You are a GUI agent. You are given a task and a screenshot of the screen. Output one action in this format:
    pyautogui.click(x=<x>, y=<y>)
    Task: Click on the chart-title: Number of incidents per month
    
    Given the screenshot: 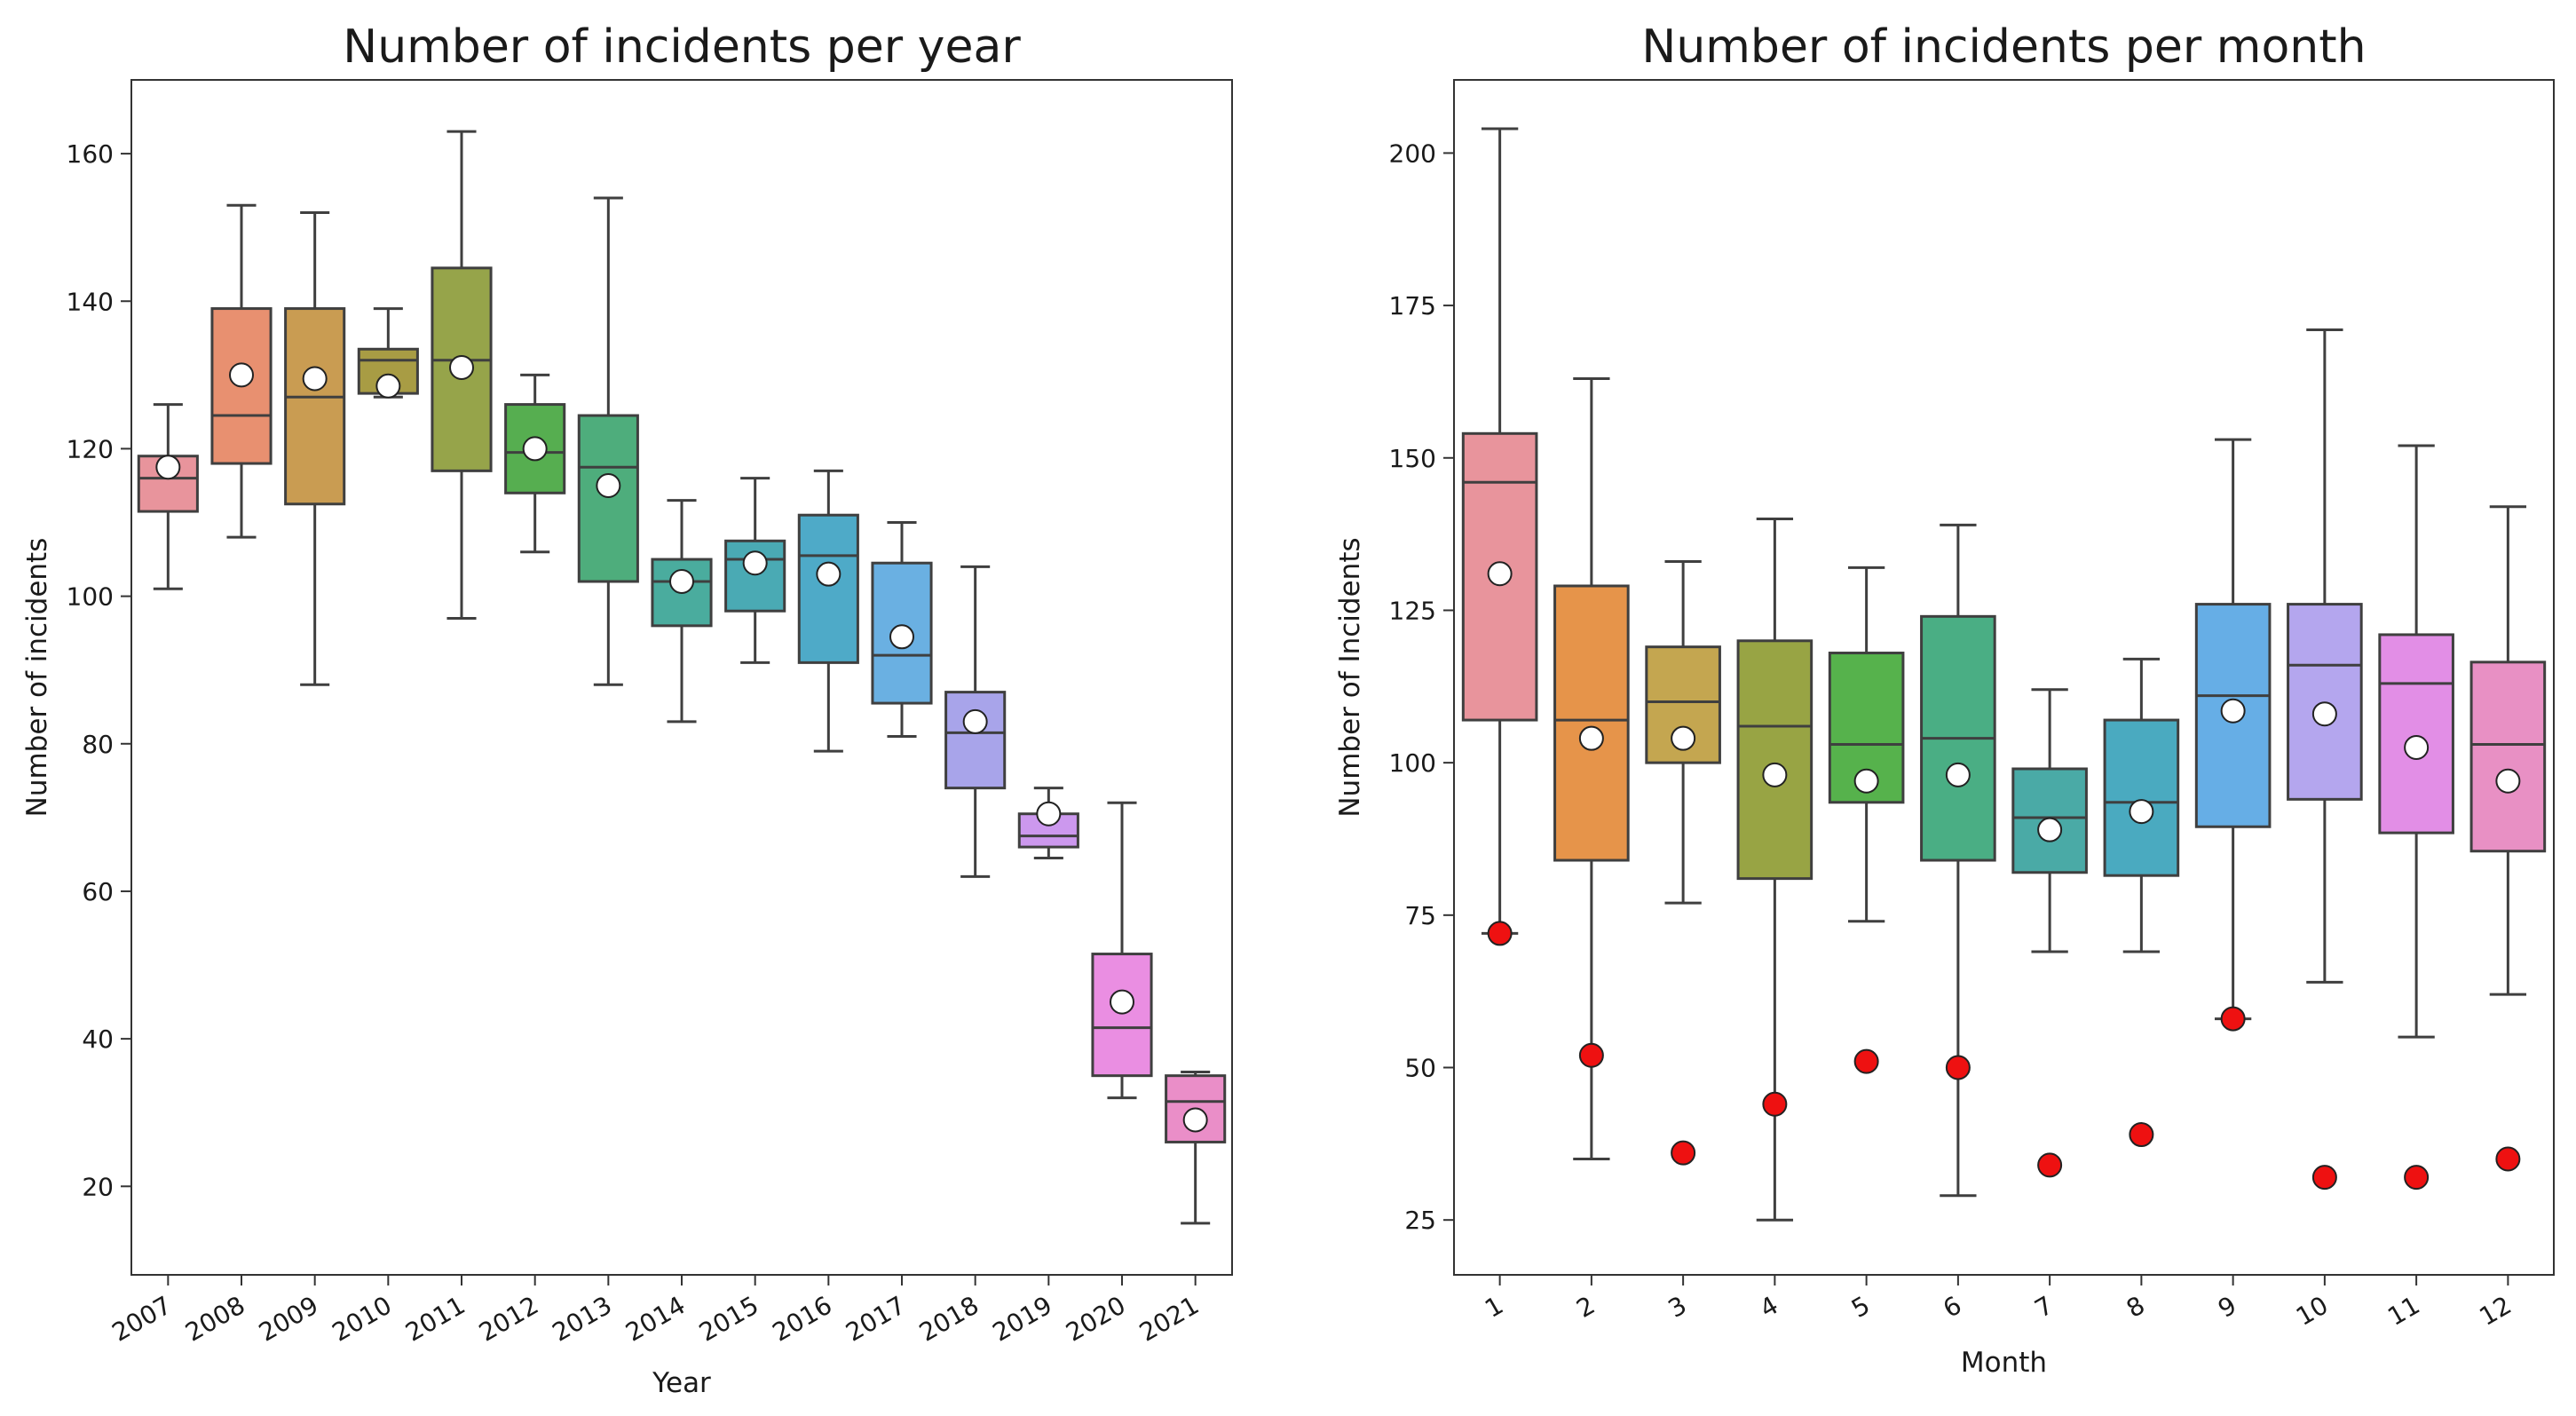 What is the action you would take?
    pyautogui.click(x=2003, y=47)
    